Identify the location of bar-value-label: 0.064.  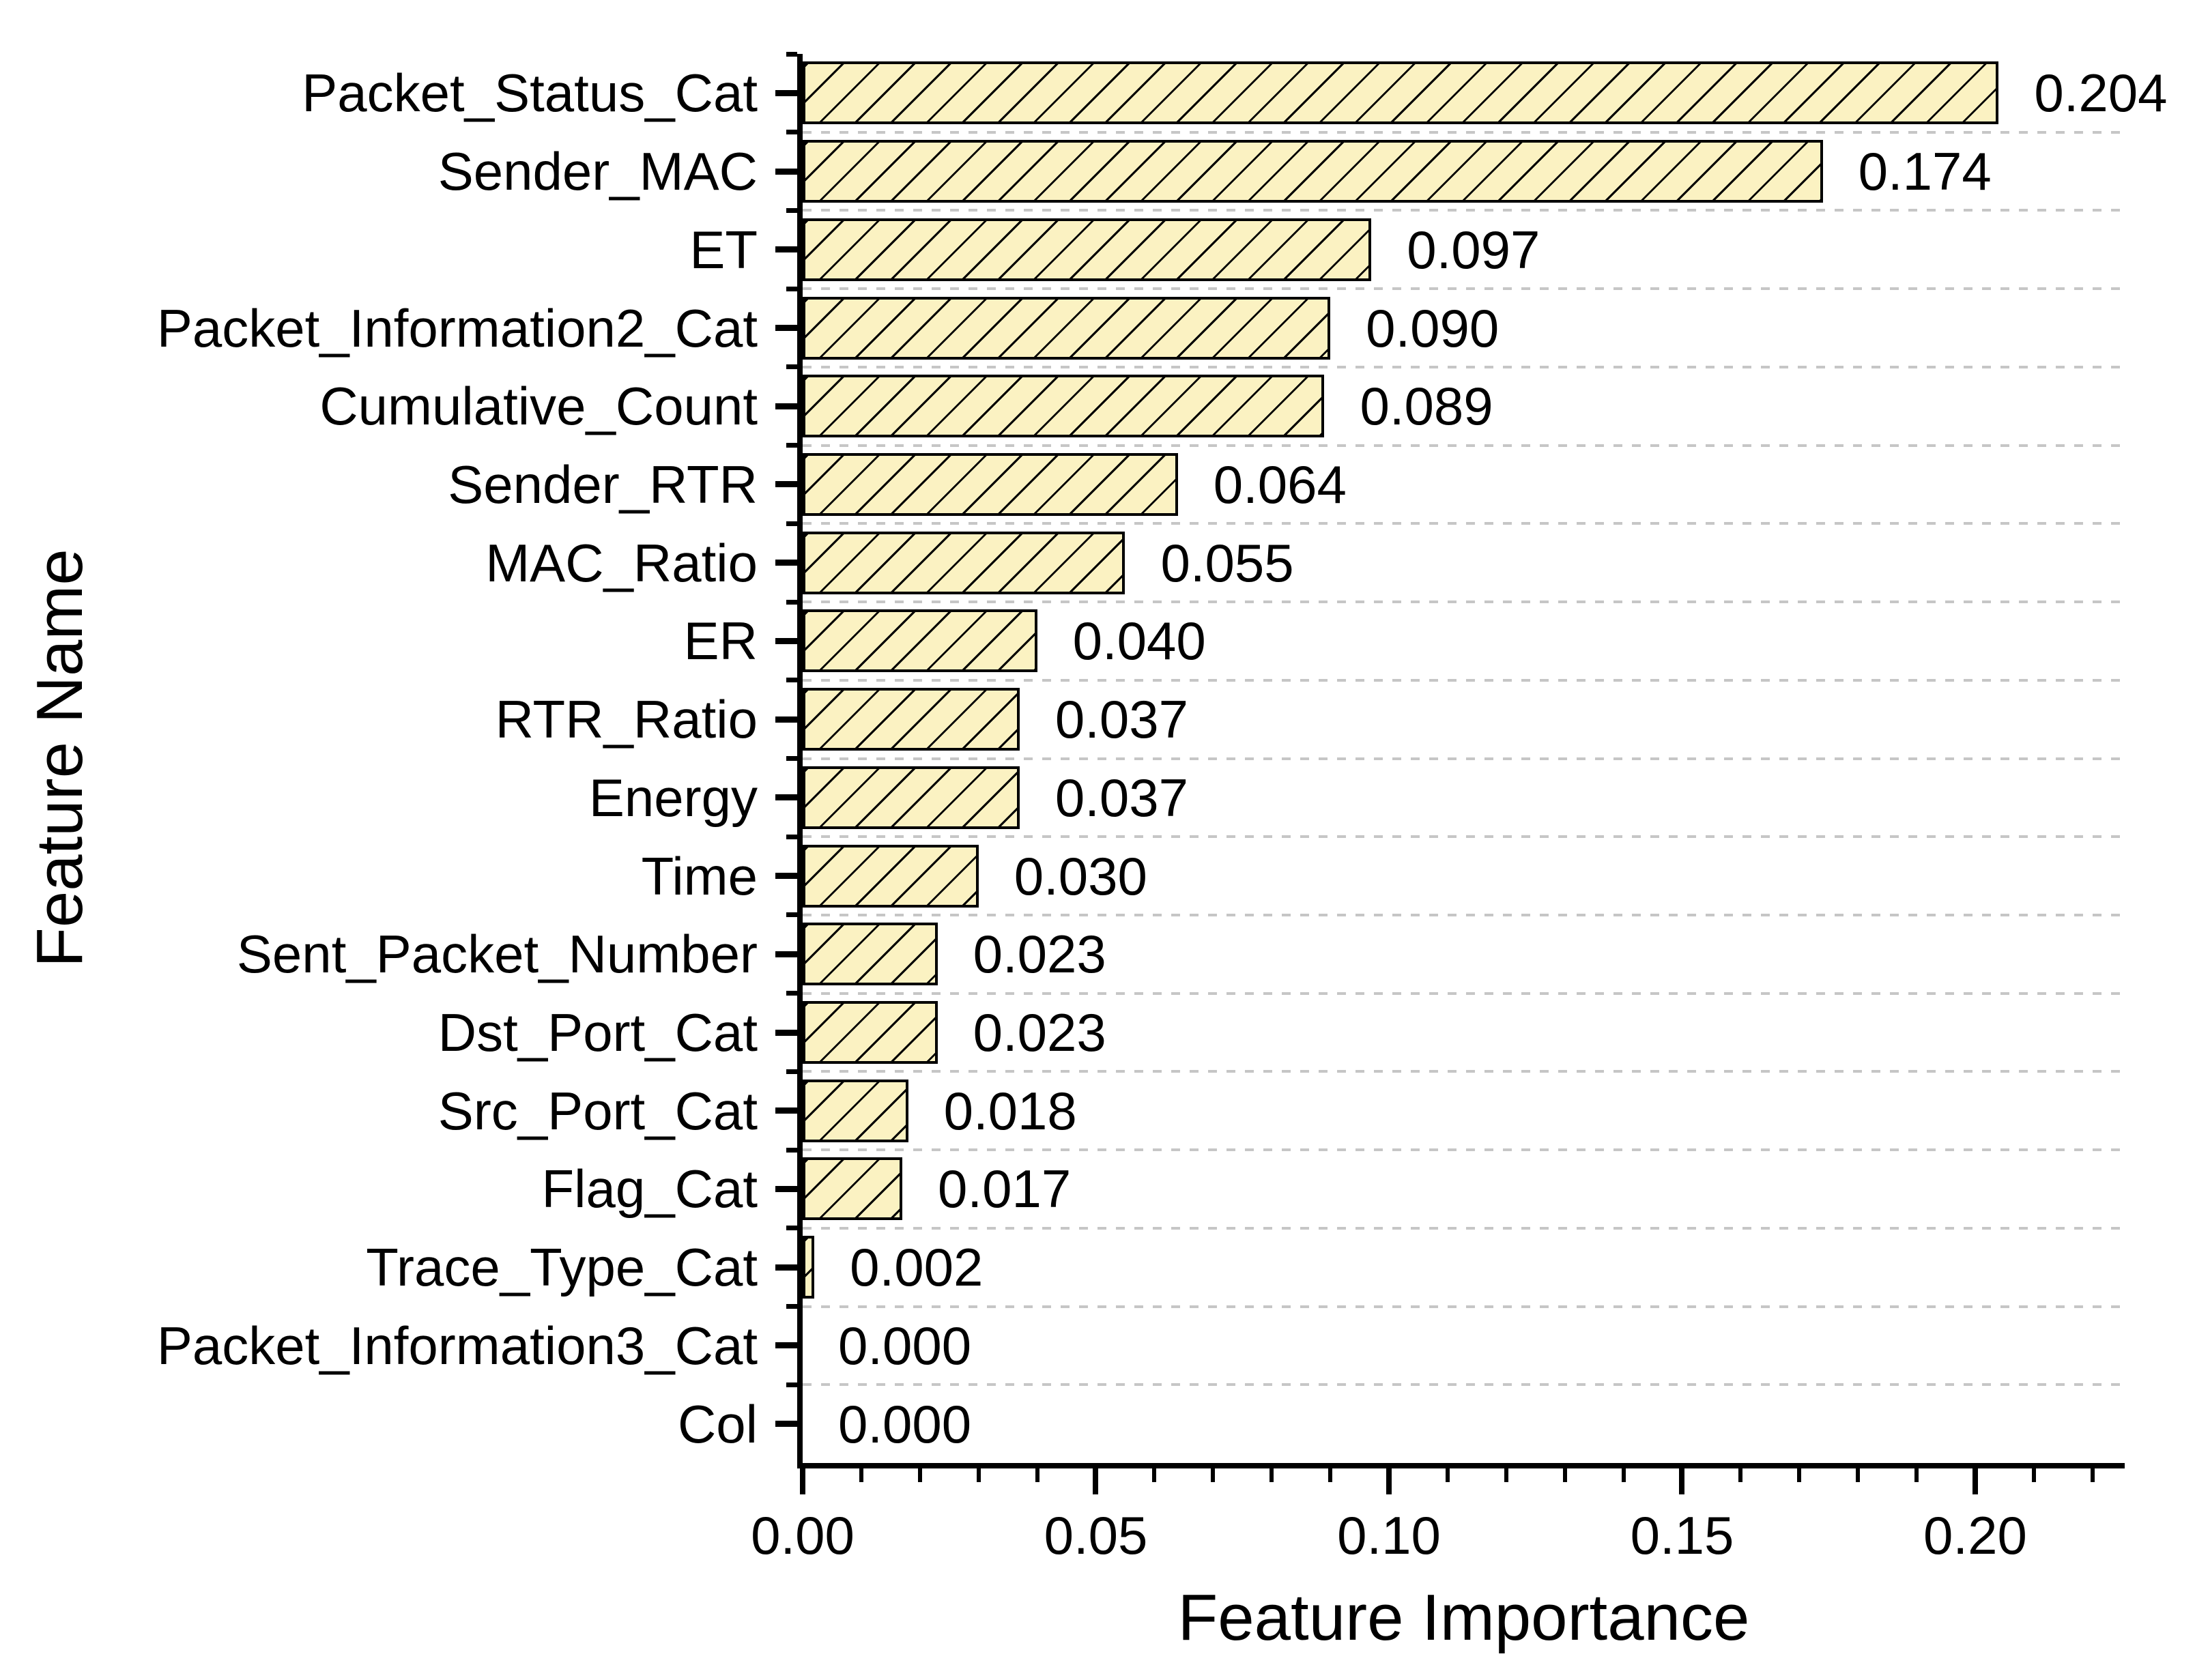
(1280, 485).